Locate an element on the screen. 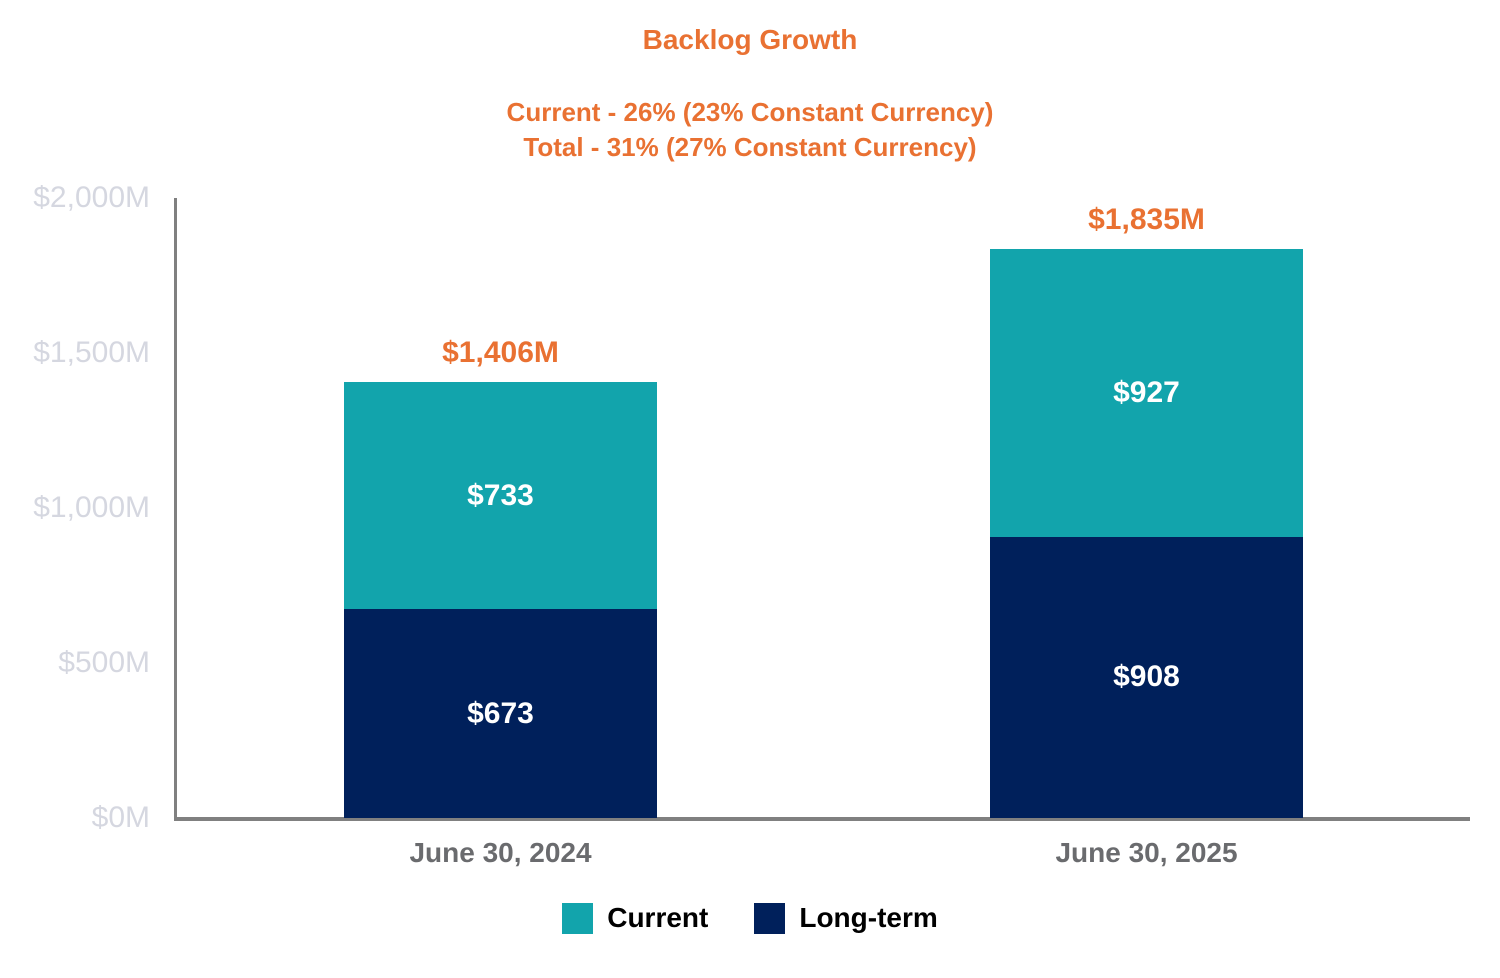  x-axis-category-label-june-30-2025: June 30, 2025 is located at coordinates (1146, 852).